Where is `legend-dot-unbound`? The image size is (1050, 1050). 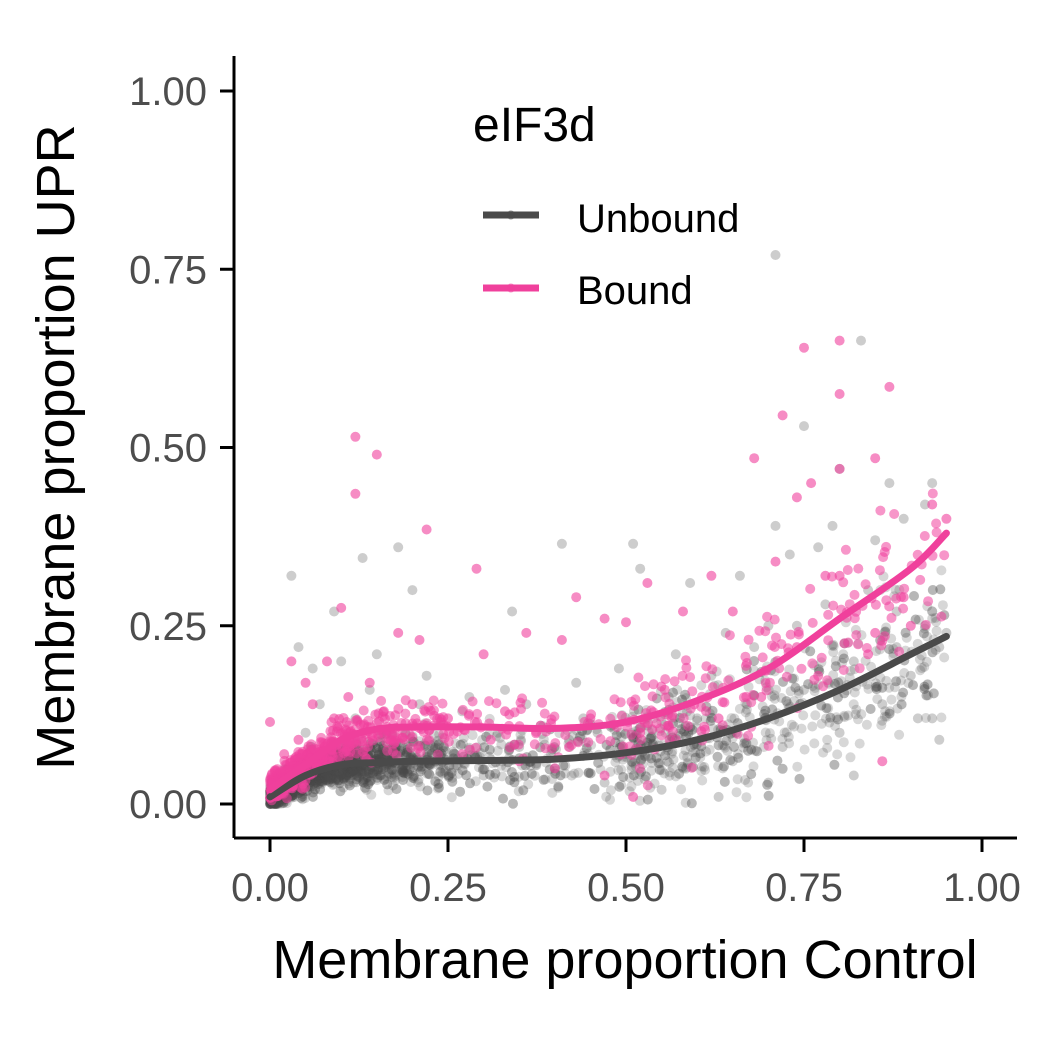
legend-dot-unbound is located at coordinates (511, 215).